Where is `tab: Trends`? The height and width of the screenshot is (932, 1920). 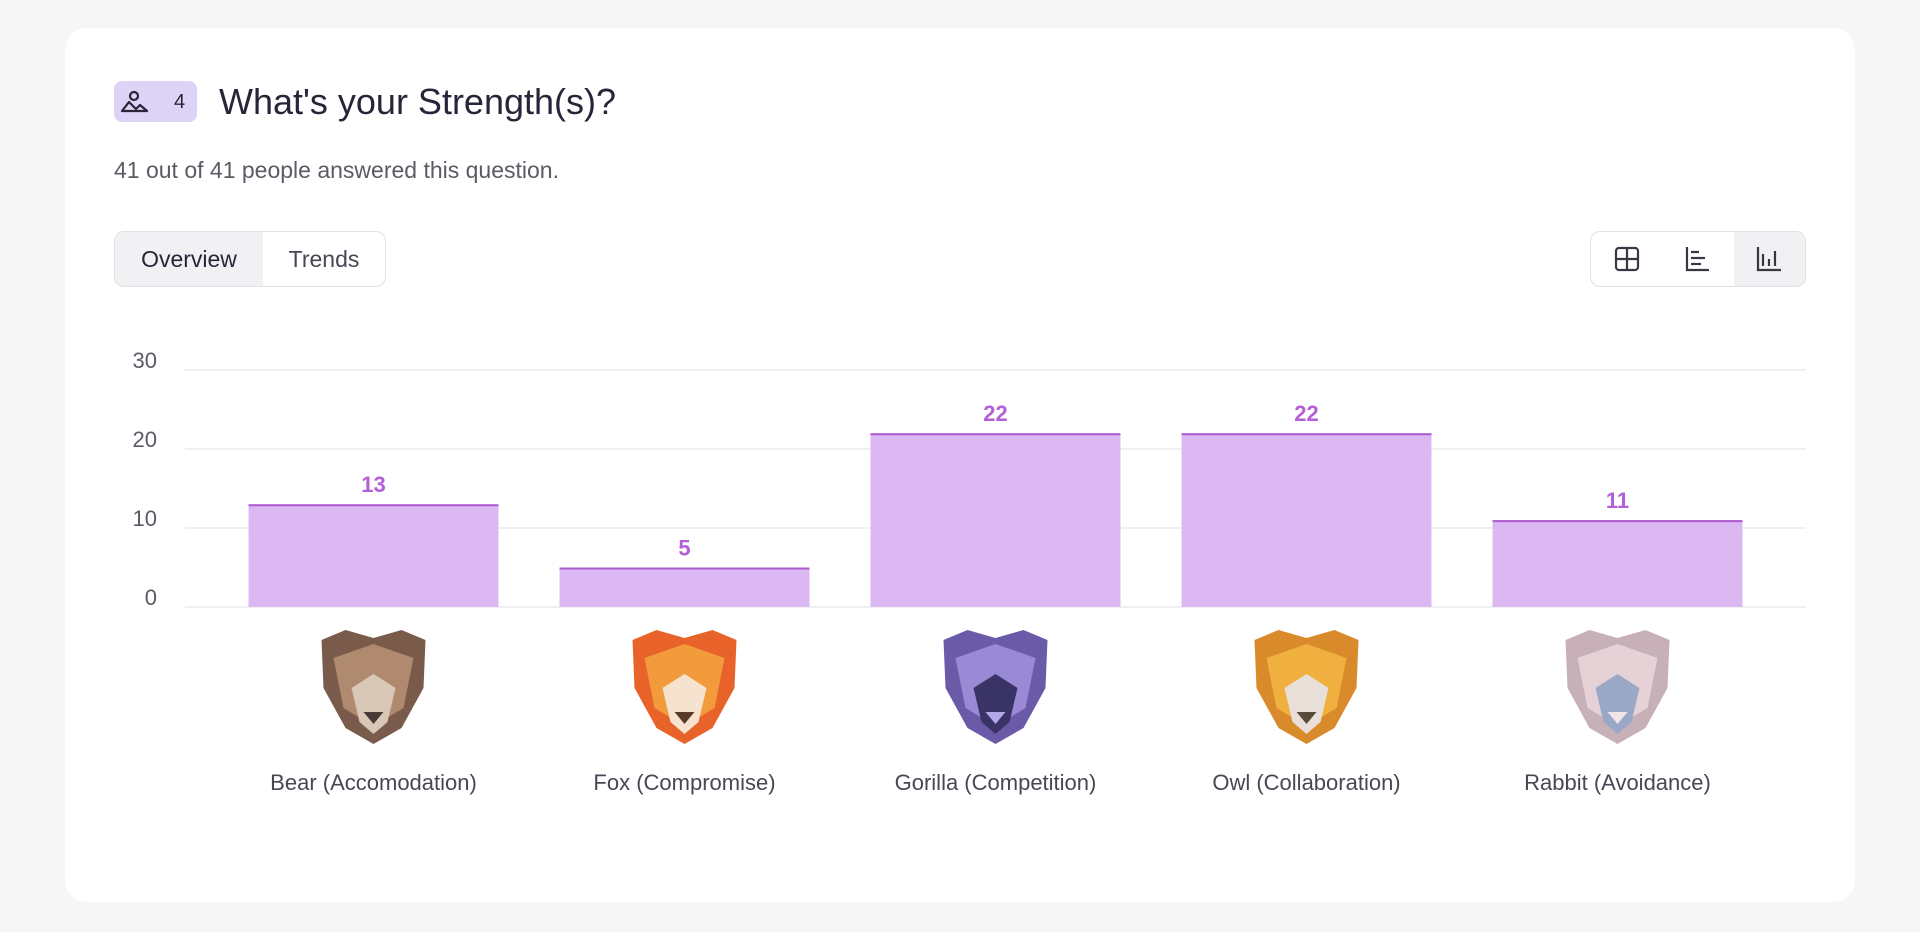 tab: Trends is located at coordinates (324, 258).